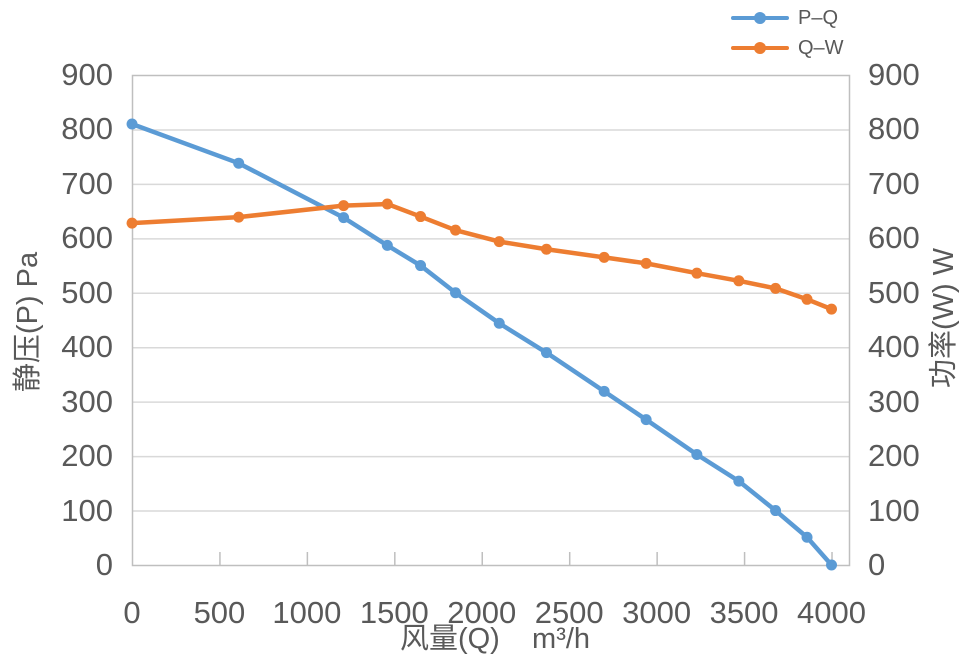 The height and width of the screenshot is (663, 975). I want to click on x-axis-tick-label: 0, so click(132, 612).